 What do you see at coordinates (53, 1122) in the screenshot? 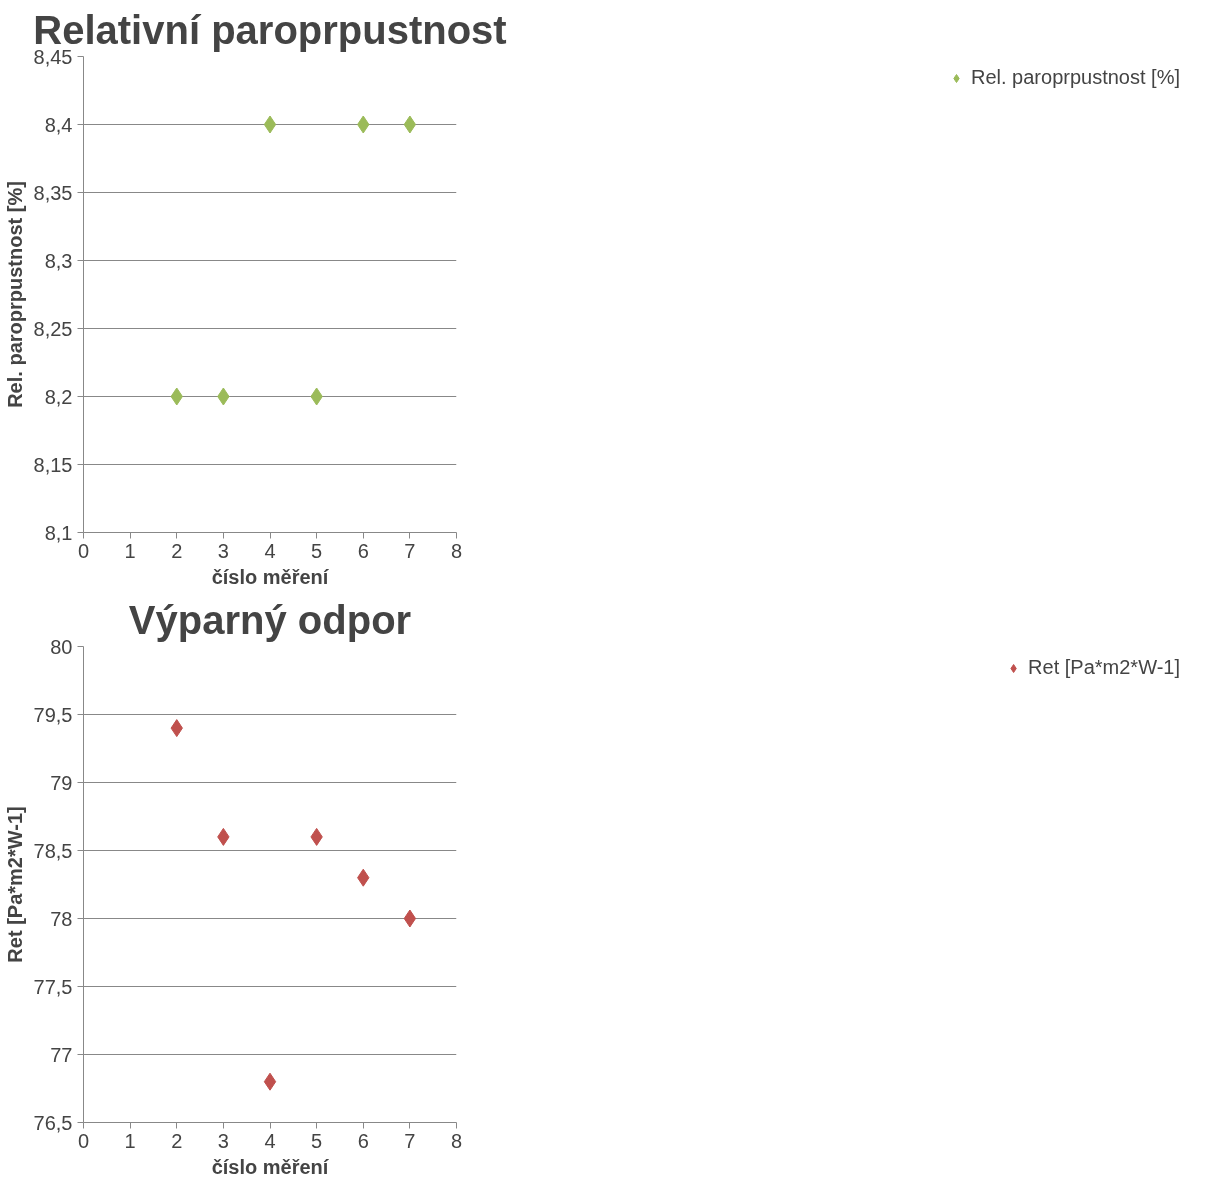
I see `y-tick-label: 76,5` at bounding box center [53, 1122].